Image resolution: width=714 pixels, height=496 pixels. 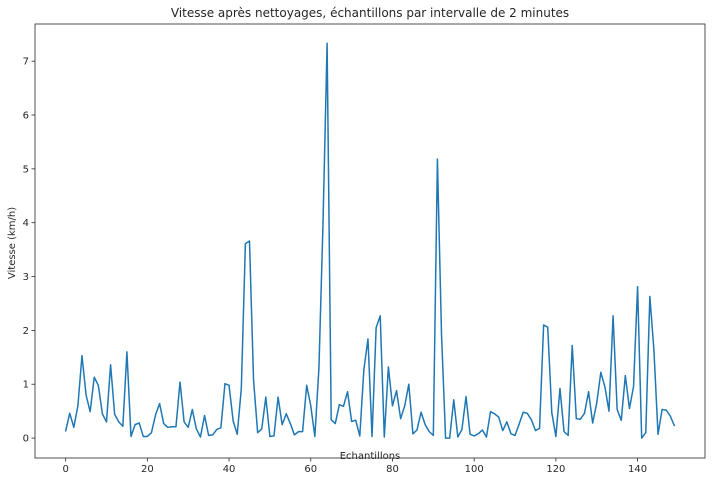 What do you see at coordinates (637, 469) in the screenshot?
I see `x-tick-label: 140` at bounding box center [637, 469].